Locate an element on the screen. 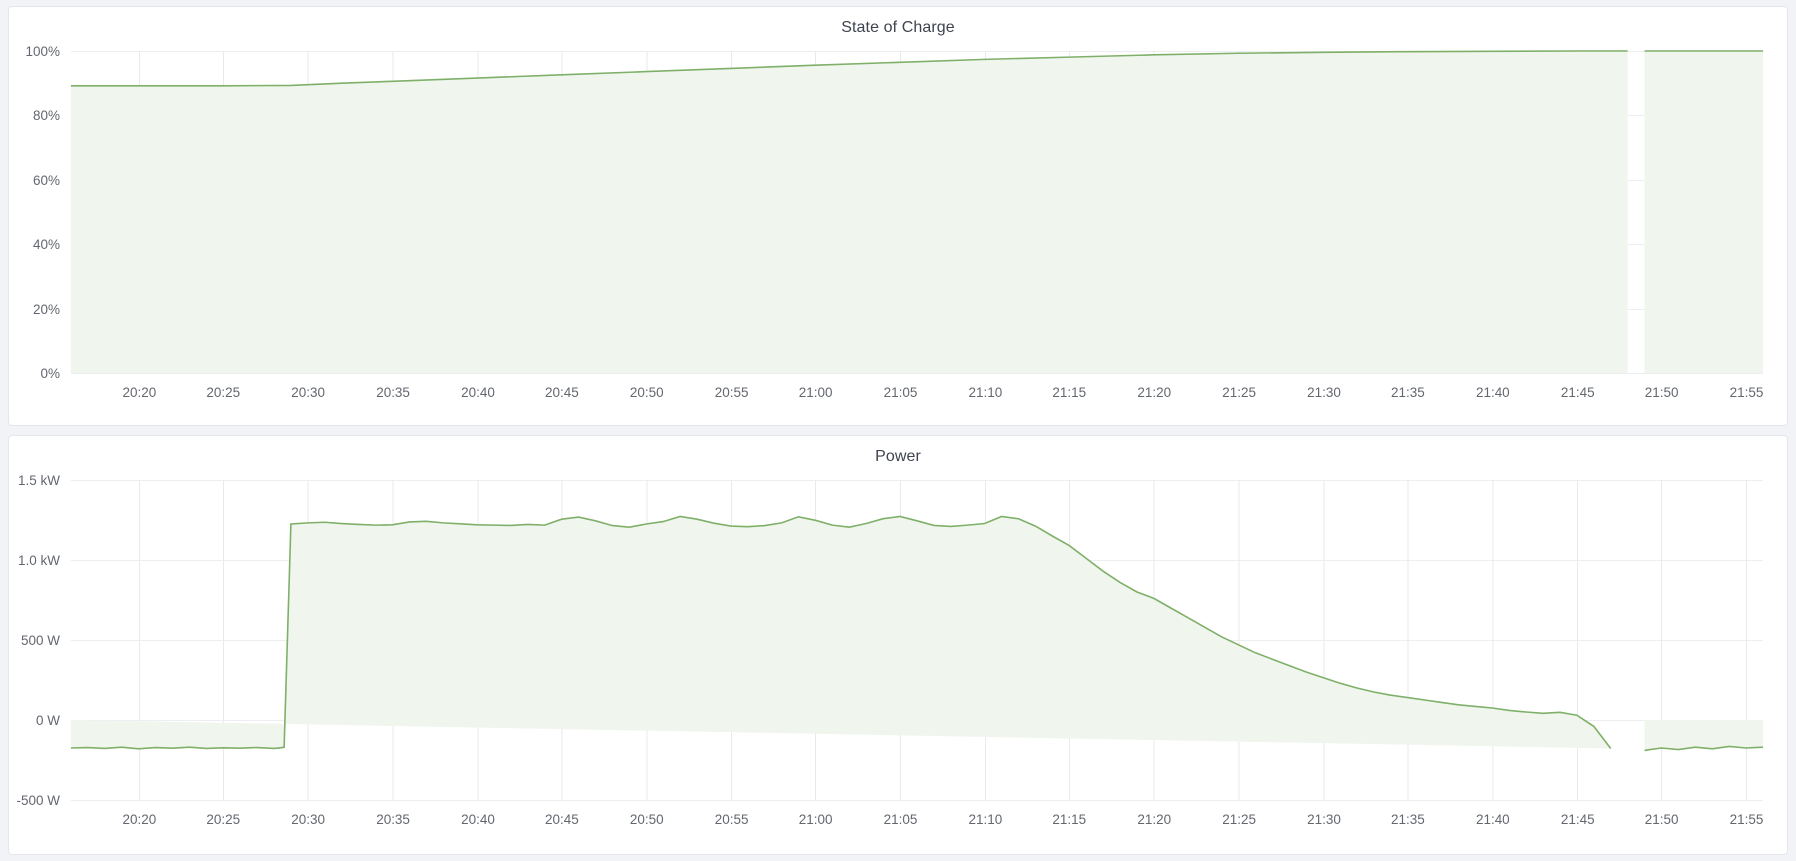 Image resolution: width=1796 pixels, height=861 pixels. y-axis-tick-label: 1.0 kW is located at coordinates (39, 560).